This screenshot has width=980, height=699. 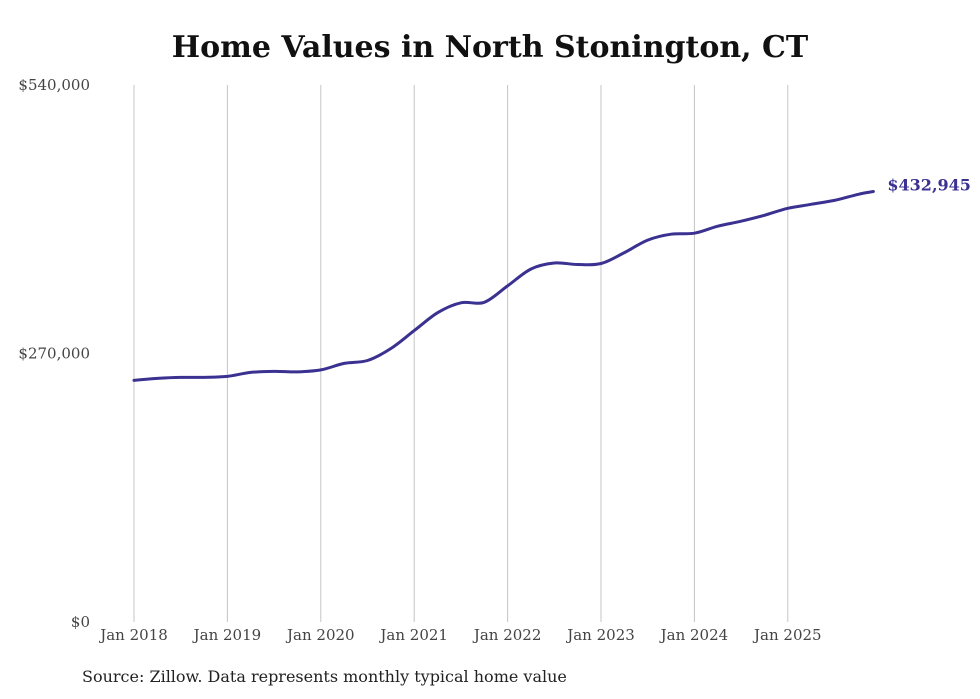 I want to click on chart-title: Home Values in North Stonington, CT, so click(x=490, y=47).